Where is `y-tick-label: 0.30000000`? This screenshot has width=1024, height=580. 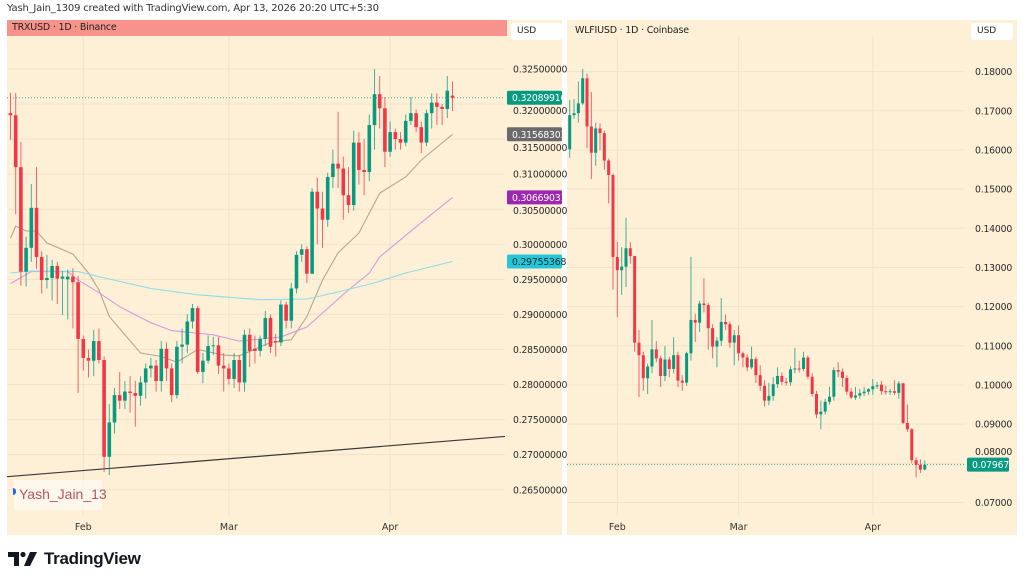 y-tick-label: 0.30000000 is located at coordinates (540, 245).